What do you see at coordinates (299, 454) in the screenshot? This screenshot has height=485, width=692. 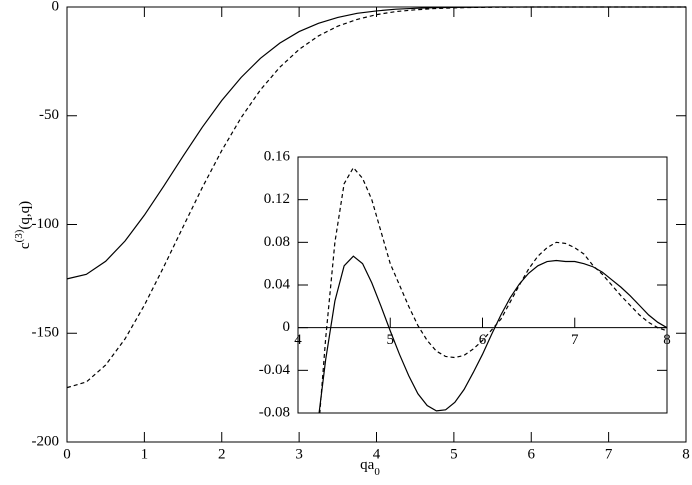 I see `x-tick-label: 3` at bounding box center [299, 454].